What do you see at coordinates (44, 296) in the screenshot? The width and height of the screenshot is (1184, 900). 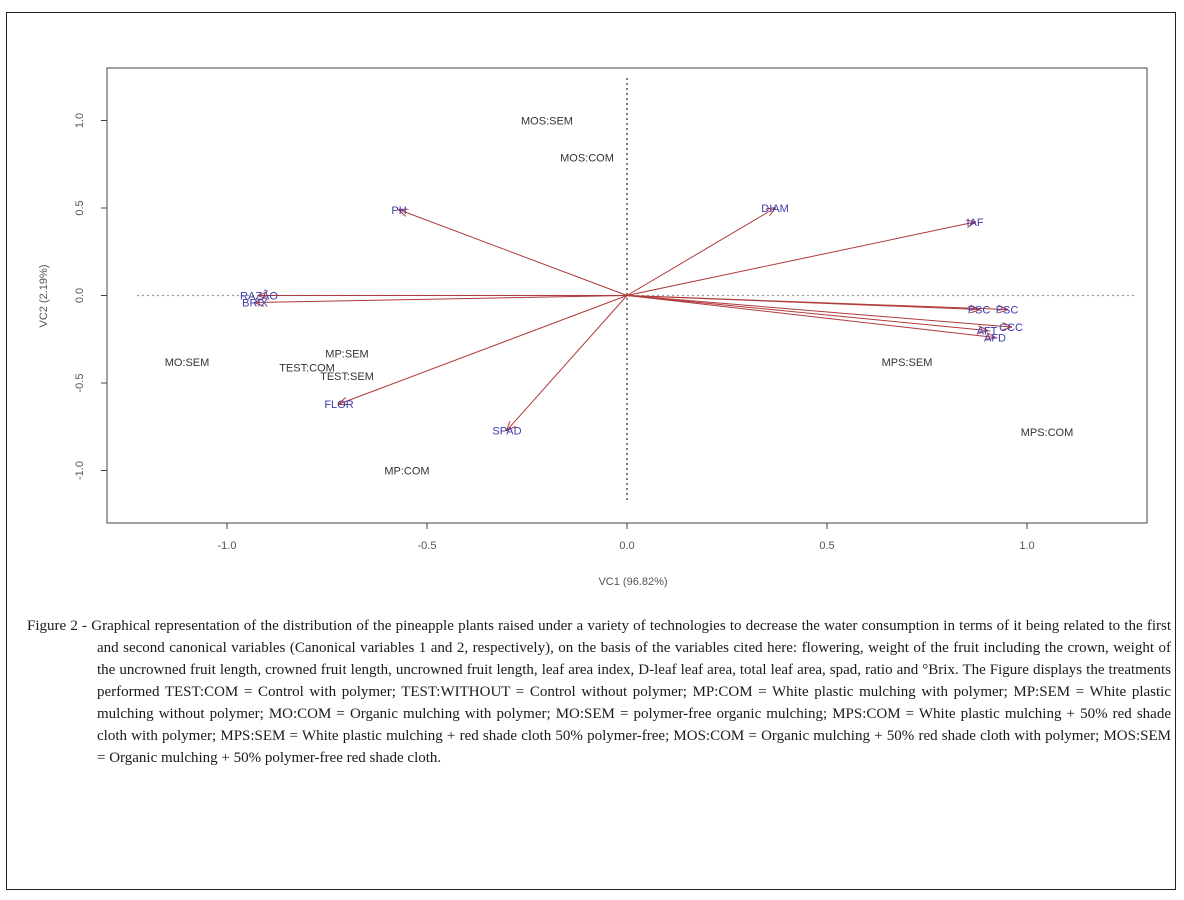 I see `y-axis-label: VC2 (2.19%)` at bounding box center [44, 296].